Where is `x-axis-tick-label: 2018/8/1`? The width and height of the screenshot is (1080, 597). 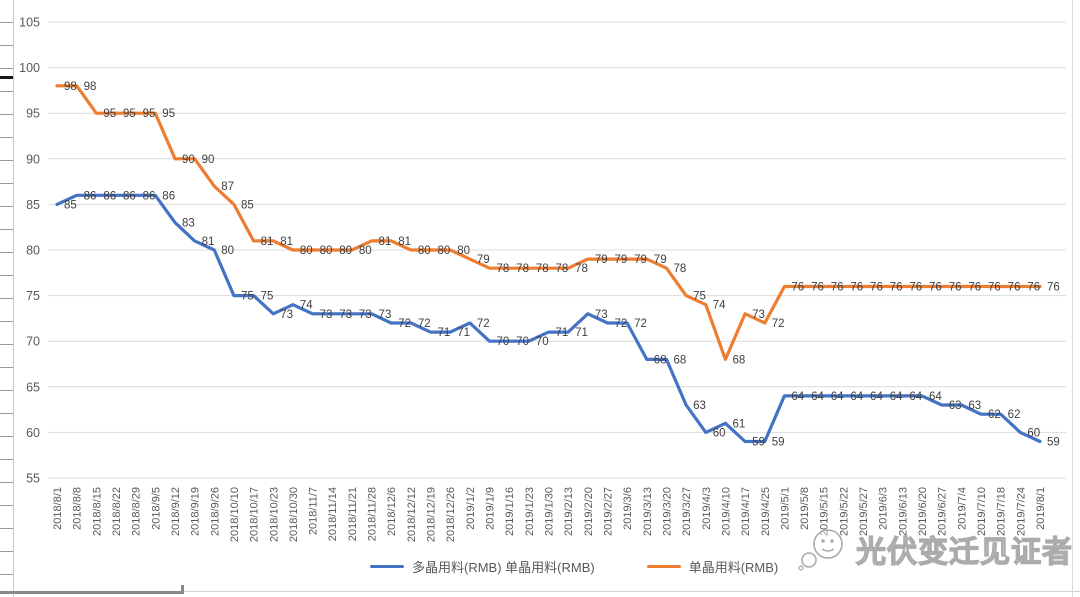 x-axis-tick-label: 2018/8/1 is located at coordinates (58, 508).